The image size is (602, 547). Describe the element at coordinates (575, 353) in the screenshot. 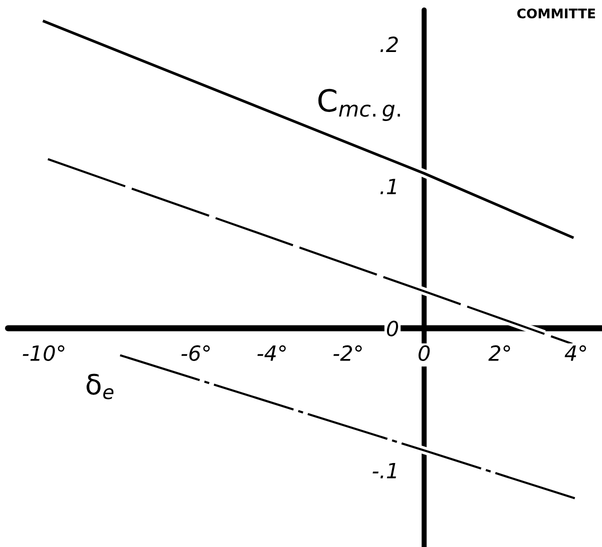

I see `x-tick-label: 4°` at that location.